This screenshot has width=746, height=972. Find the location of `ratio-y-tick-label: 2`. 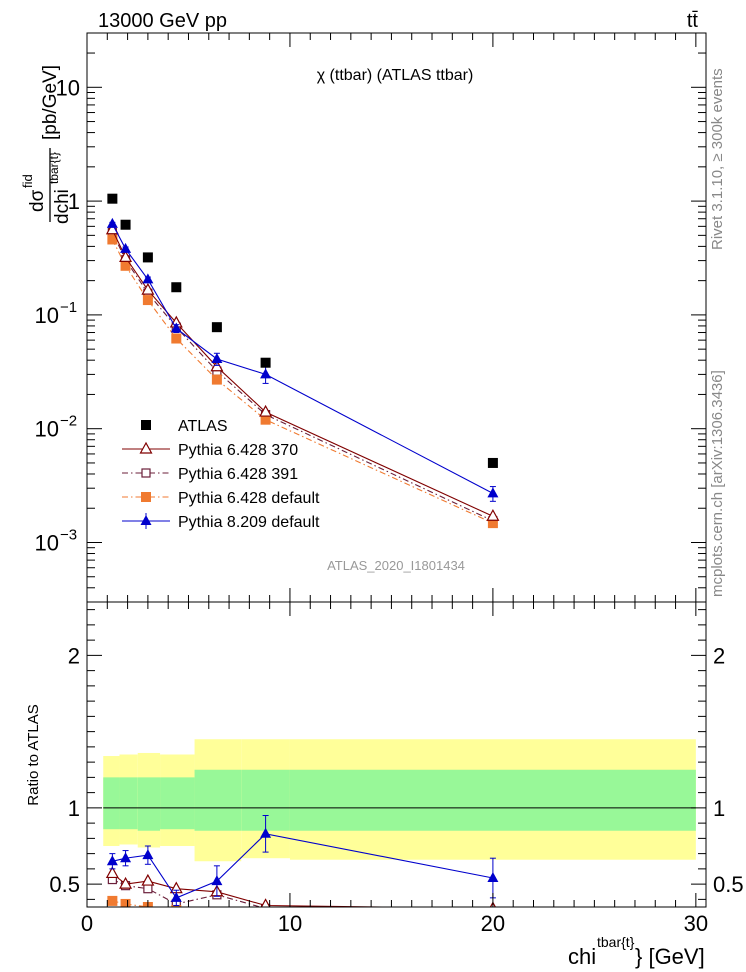

ratio-y-tick-label: 2 is located at coordinates (74, 655).